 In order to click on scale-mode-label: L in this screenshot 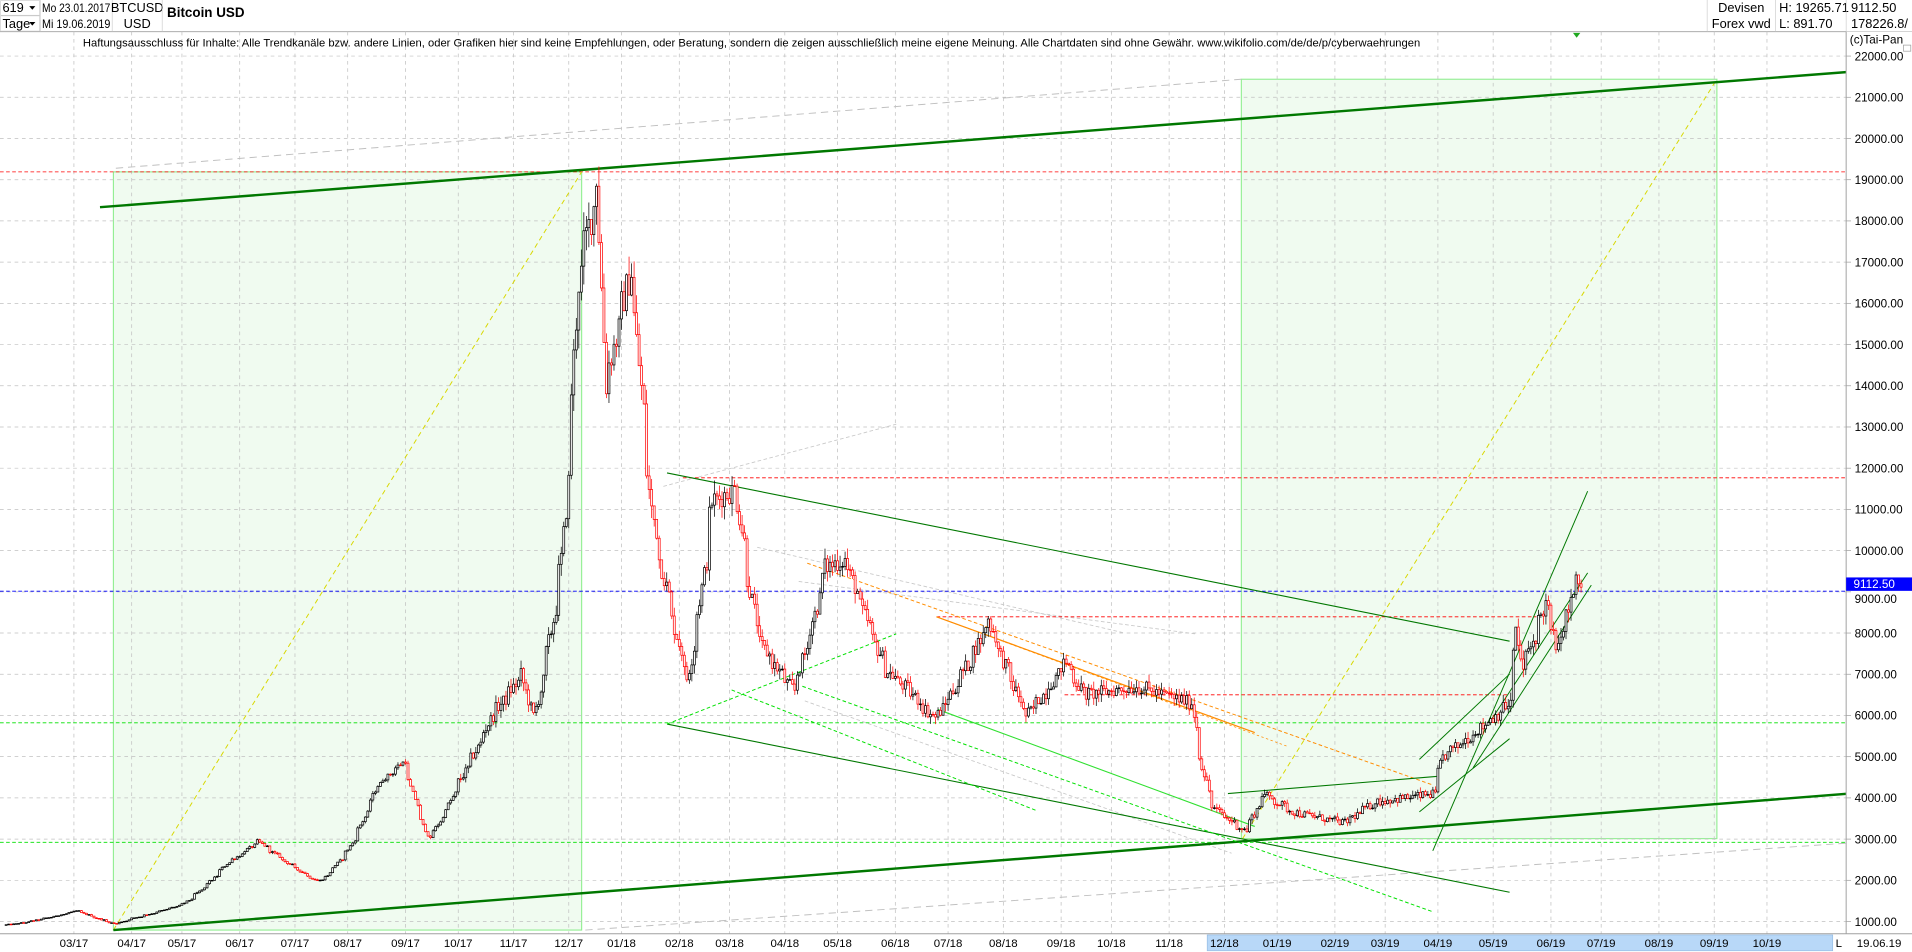, I will do `click(1839, 944)`.